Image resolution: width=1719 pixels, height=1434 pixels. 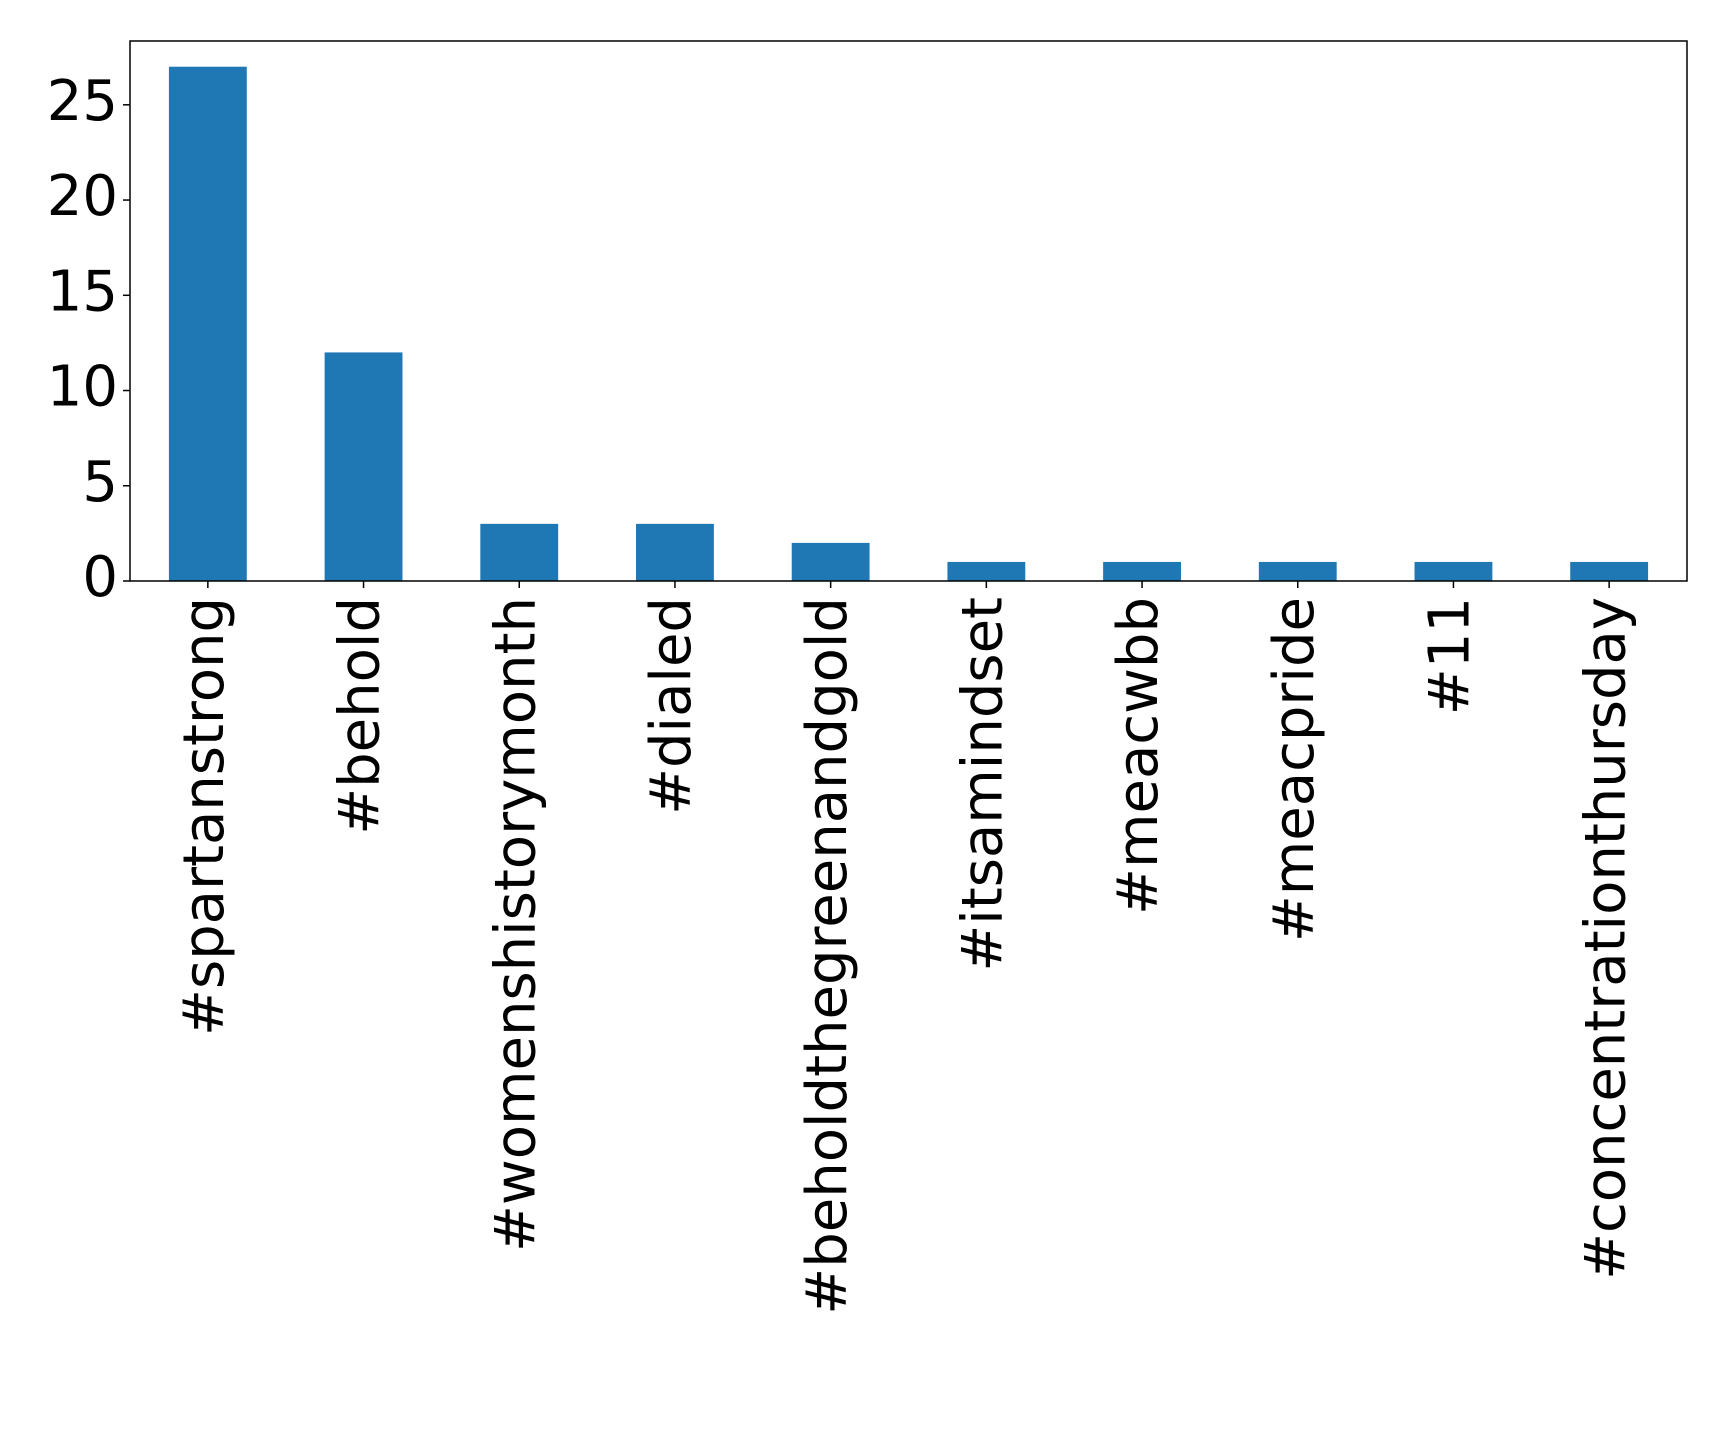 What do you see at coordinates (1605, 938) in the screenshot?
I see `x-tick-label-9: #concentrationthursday` at bounding box center [1605, 938].